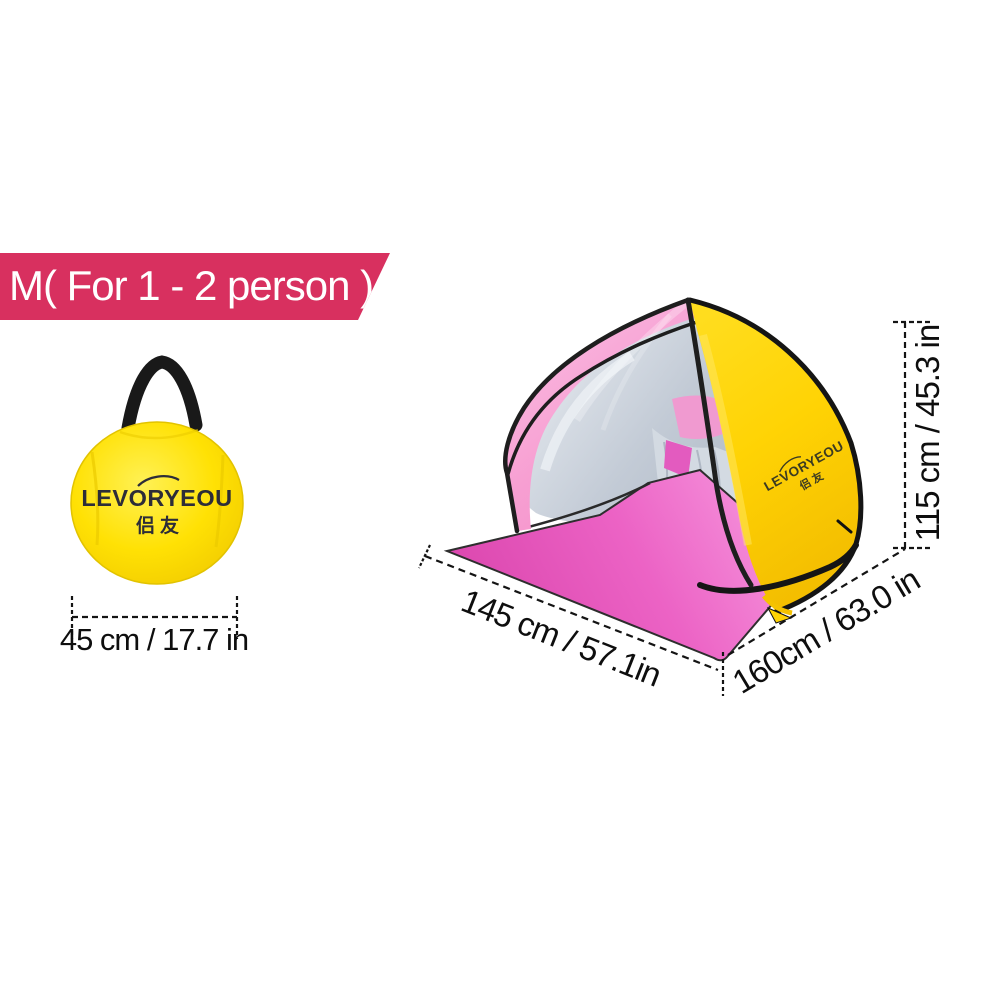 This screenshot has width=1000, height=1000. I want to click on dimension-line-side, so click(816, 602).